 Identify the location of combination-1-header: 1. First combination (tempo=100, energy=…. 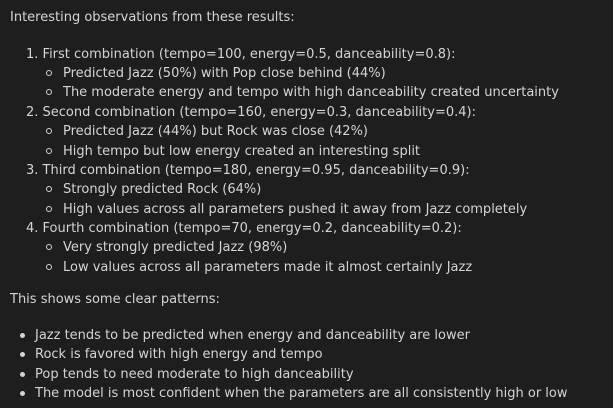
(241, 54).